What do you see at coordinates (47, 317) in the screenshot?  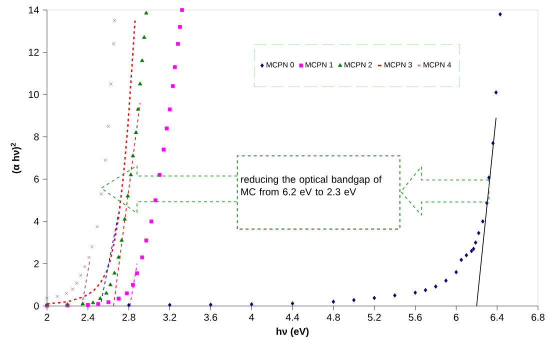 I see `x-tick-label: 2` at bounding box center [47, 317].